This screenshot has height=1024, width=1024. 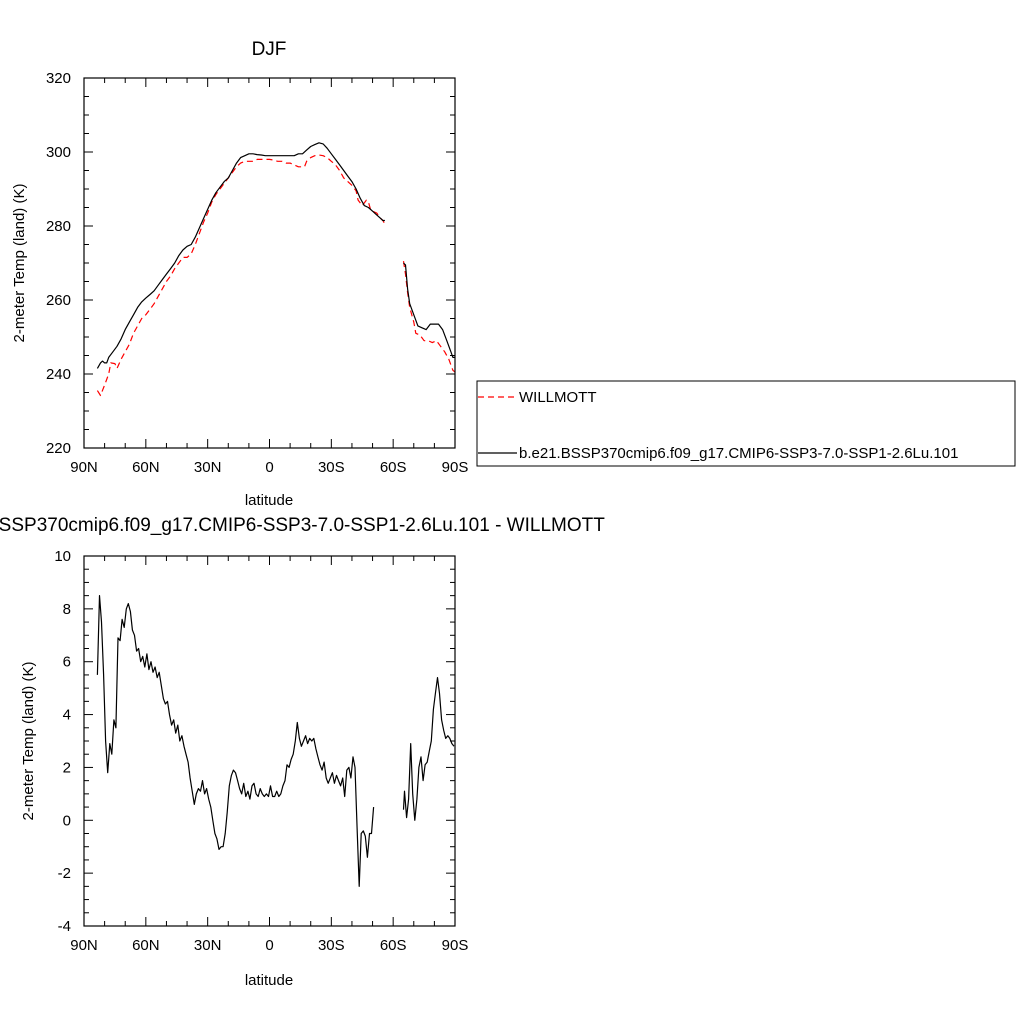 What do you see at coordinates (393, 945) in the screenshot?
I see `bottom-x-tick-label: 60S` at bounding box center [393, 945].